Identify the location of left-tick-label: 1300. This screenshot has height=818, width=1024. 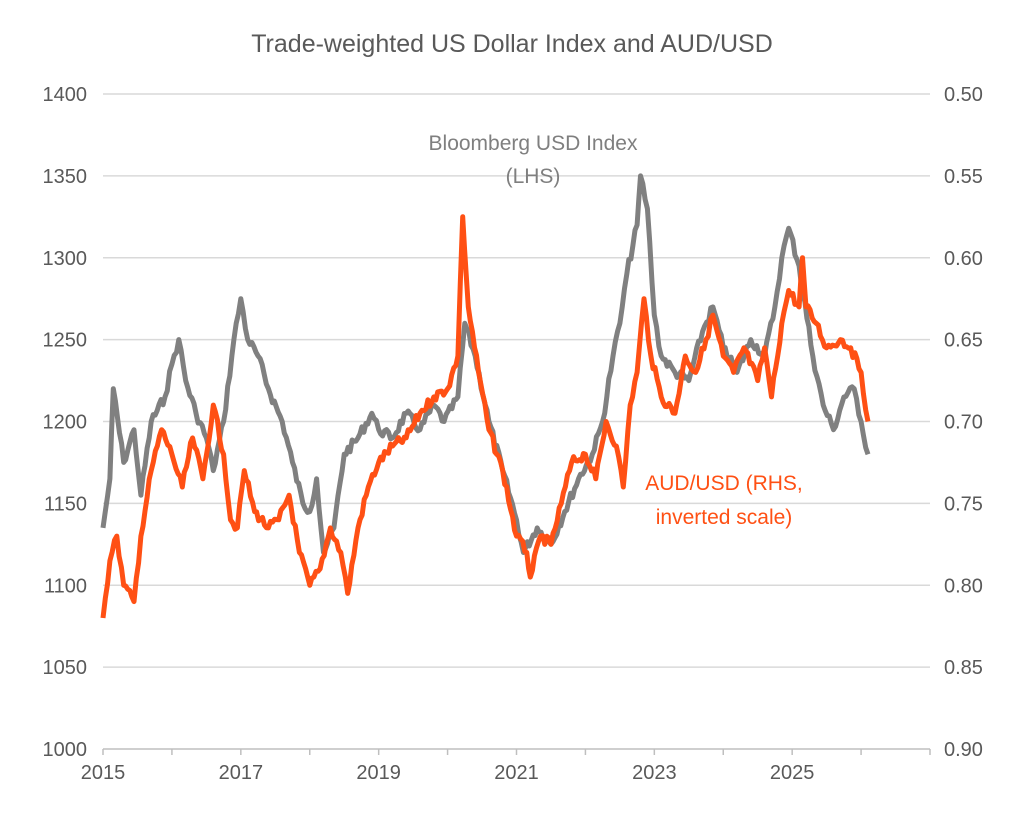
(65, 259).